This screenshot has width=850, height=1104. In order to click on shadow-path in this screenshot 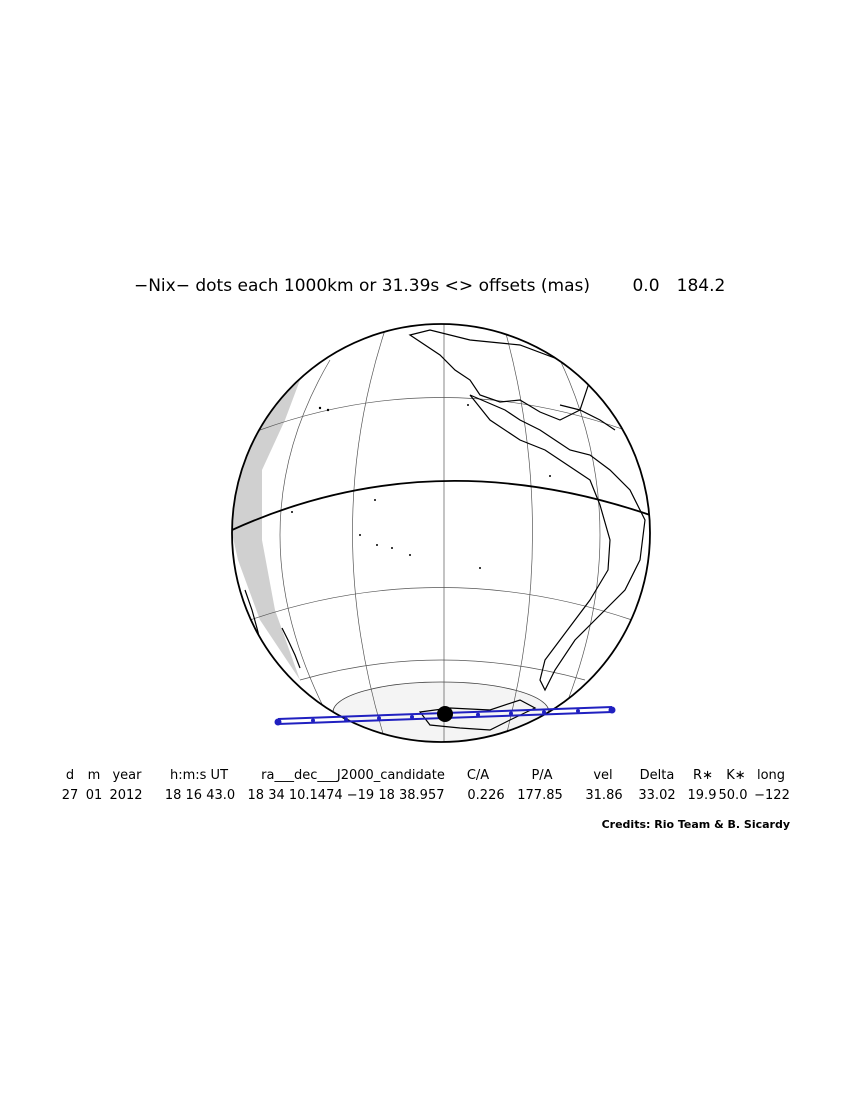, I will do `click(445, 716)`.